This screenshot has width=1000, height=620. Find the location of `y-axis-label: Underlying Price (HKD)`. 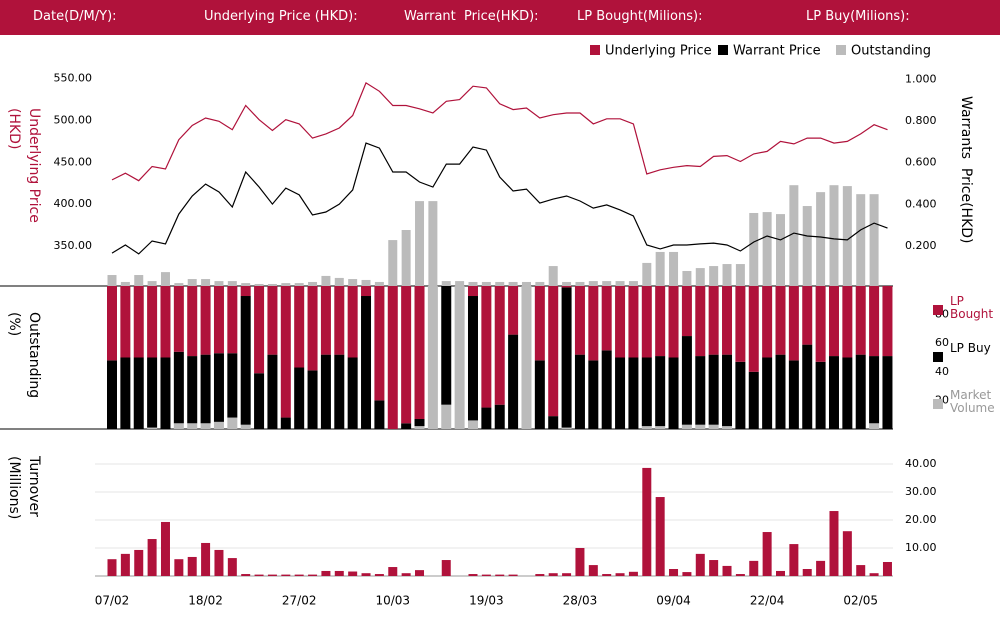

y-axis-label: Underlying Price (HKD) is located at coordinates (24, 165).